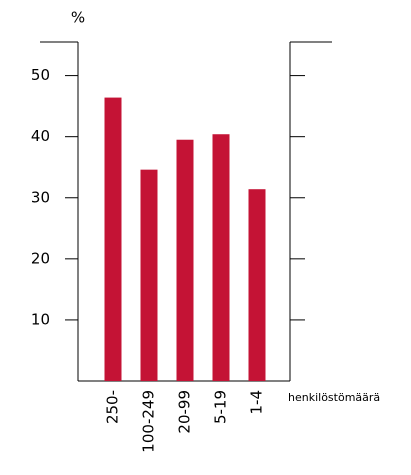  Describe the element at coordinates (40, 258) in the screenshot. I see `y-tick-label: 20` at that location.